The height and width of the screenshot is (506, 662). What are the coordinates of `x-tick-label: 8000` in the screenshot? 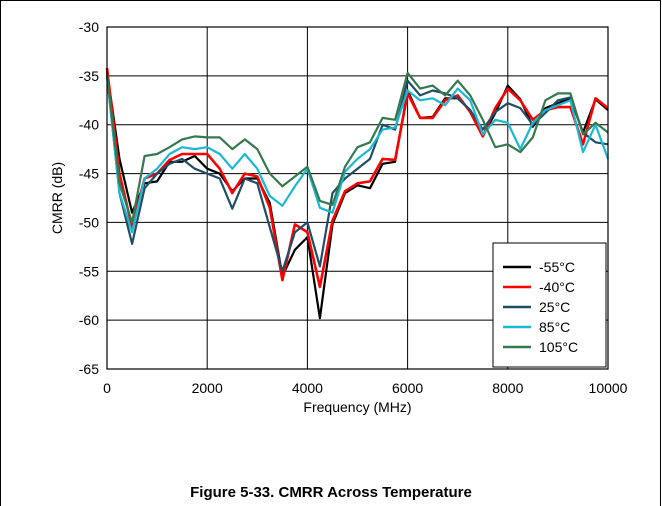 It's located at (507, 388).